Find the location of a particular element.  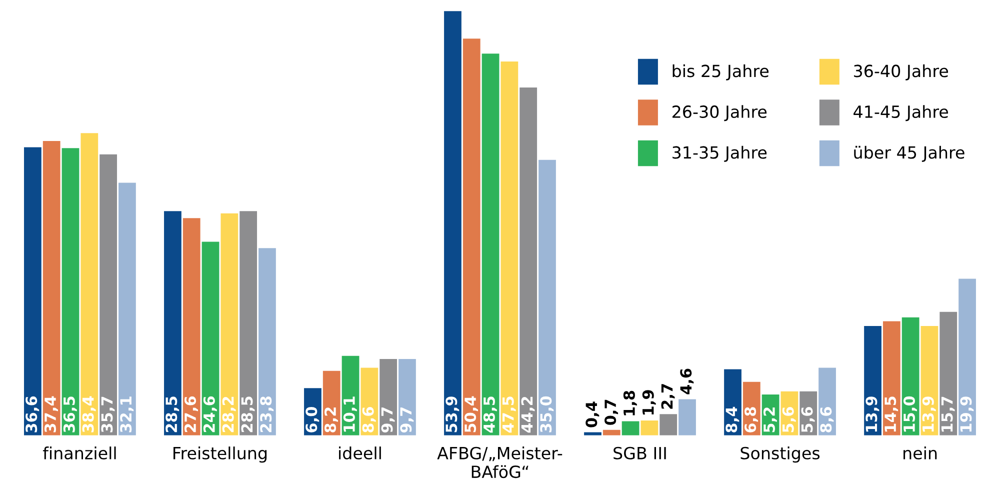

data-label: 1,8 is located at coordinates (630, 403).